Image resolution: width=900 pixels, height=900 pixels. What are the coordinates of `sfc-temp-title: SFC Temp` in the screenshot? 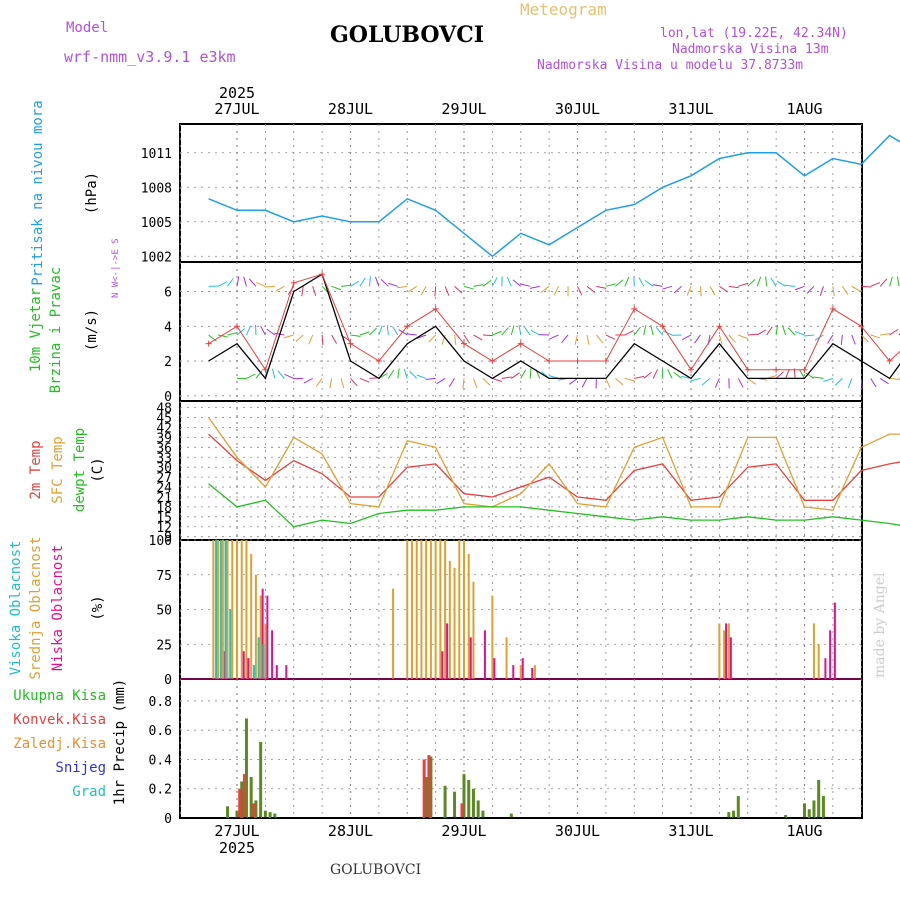 It's located at (58, 469).